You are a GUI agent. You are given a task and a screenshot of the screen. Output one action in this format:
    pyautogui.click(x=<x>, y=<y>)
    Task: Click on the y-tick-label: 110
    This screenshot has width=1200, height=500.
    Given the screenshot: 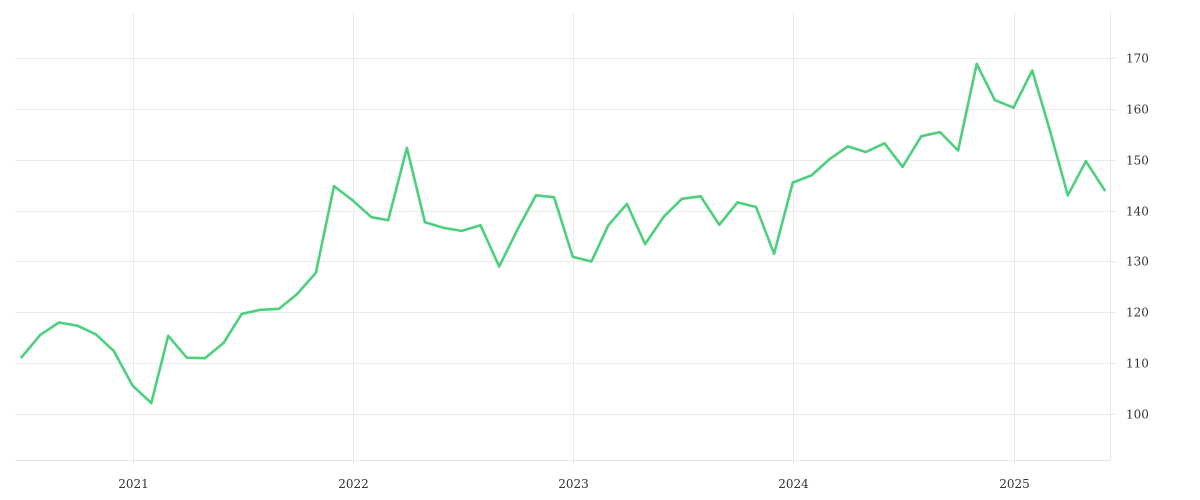 What is the action you would take?
    pyautogui.click(x=1137, y=364)
    